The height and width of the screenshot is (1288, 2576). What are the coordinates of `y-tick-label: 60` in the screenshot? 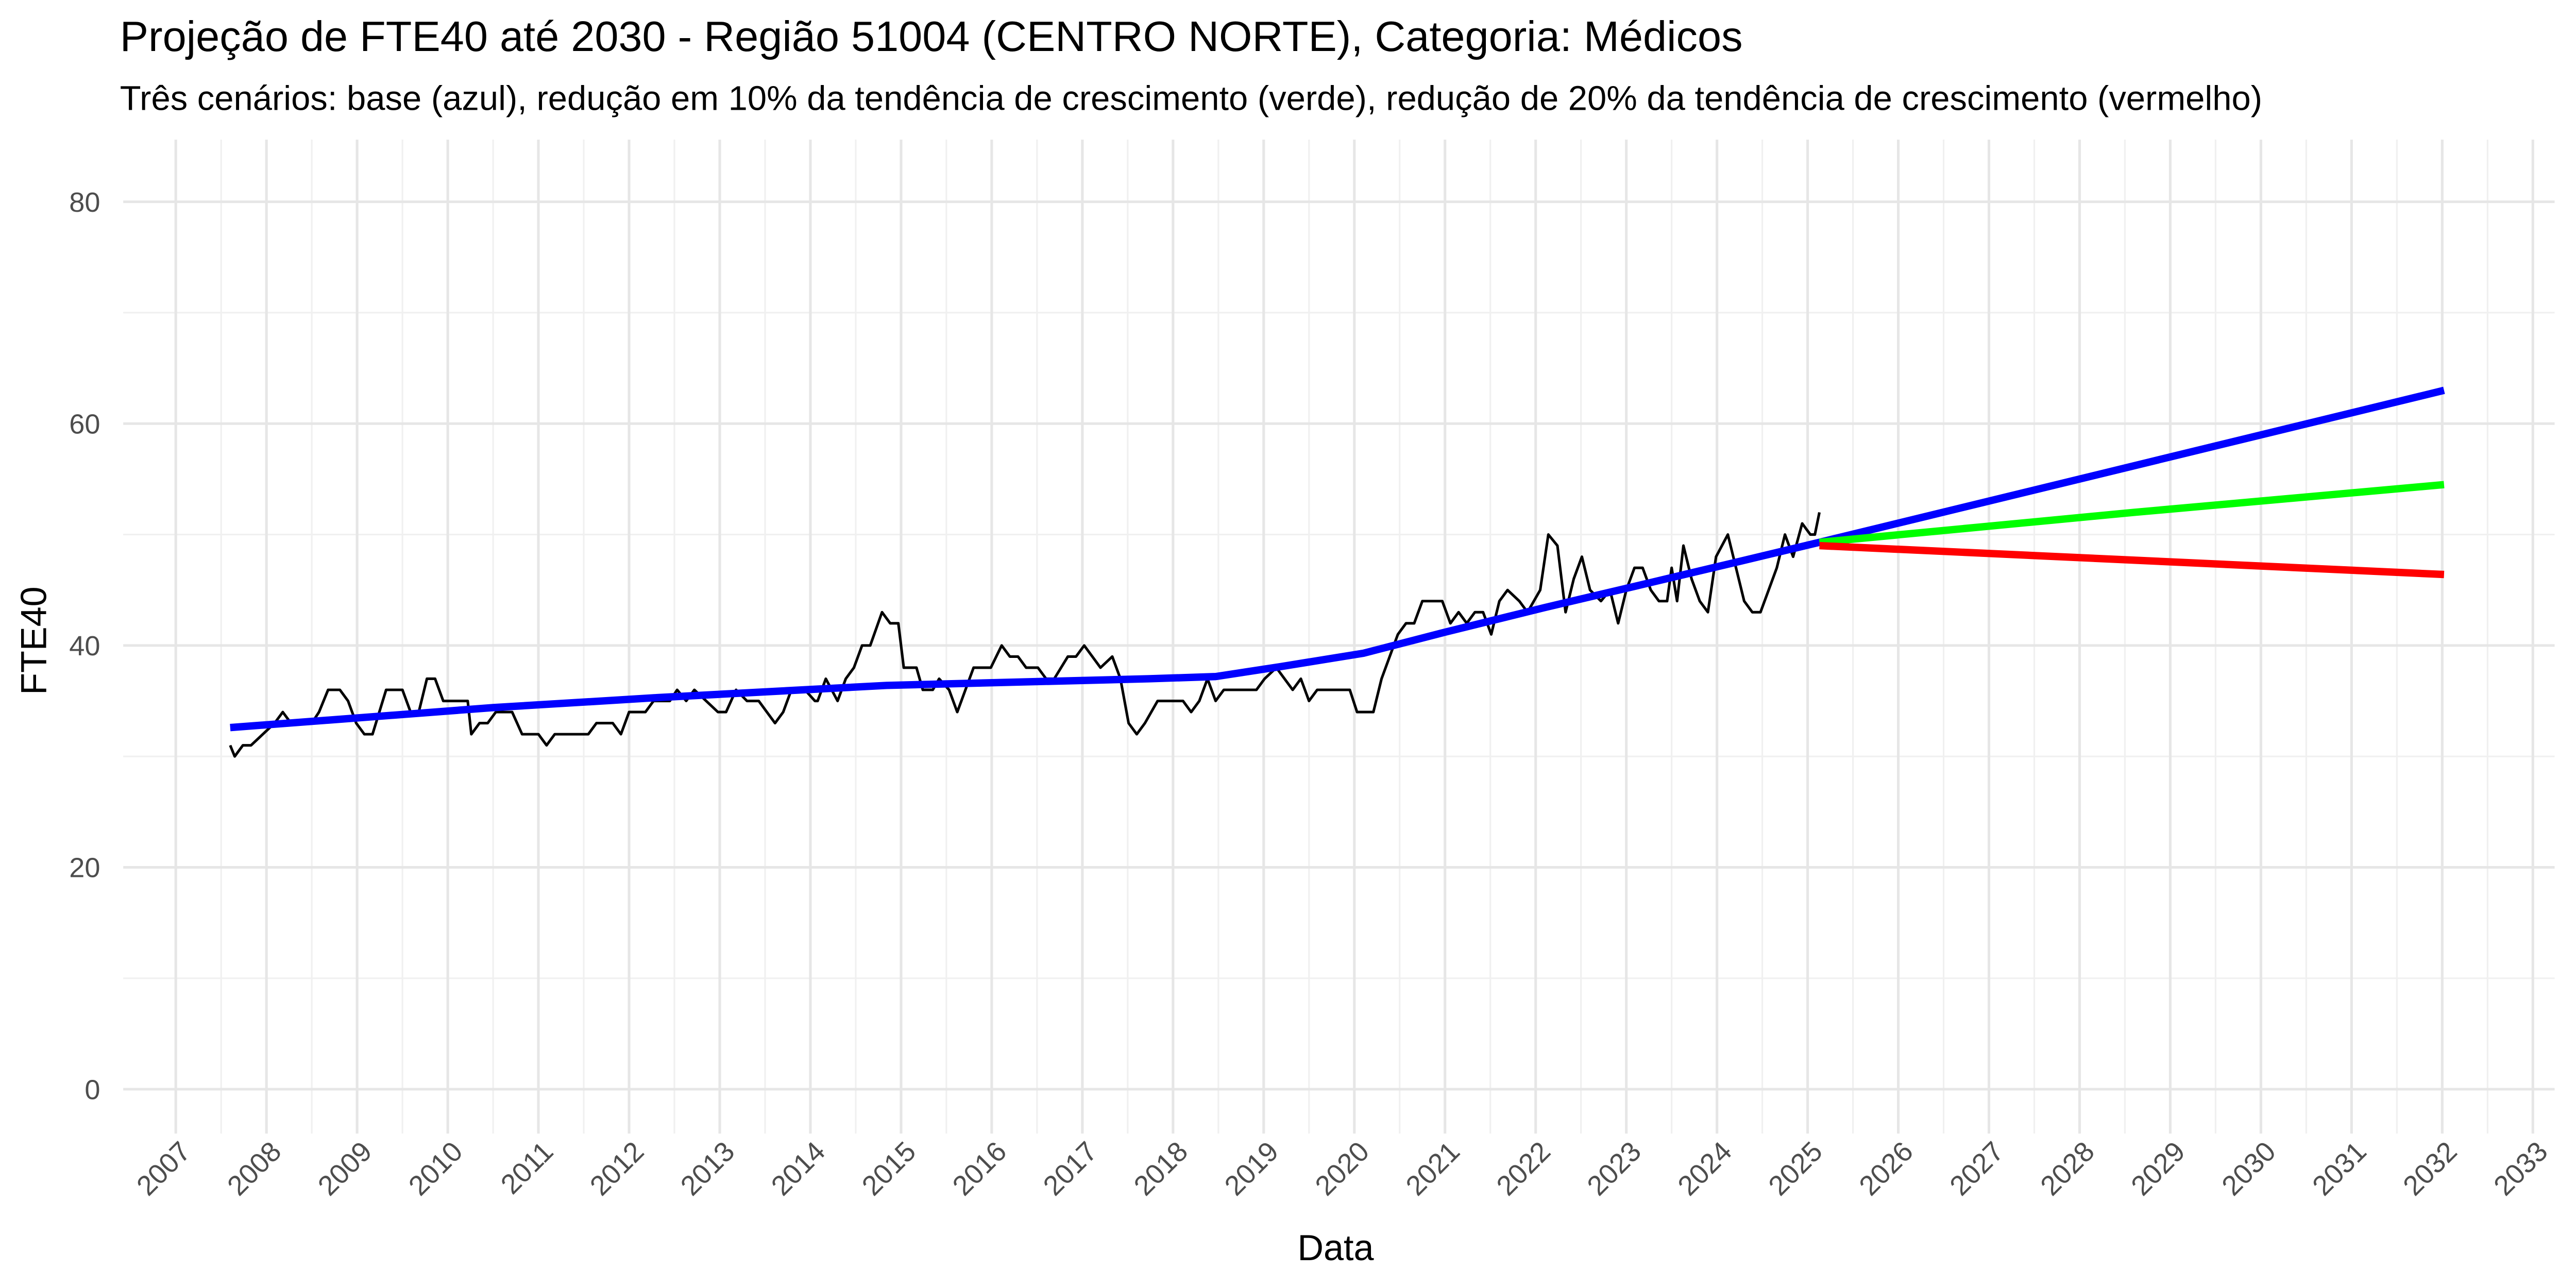 It's located at (84, 424).